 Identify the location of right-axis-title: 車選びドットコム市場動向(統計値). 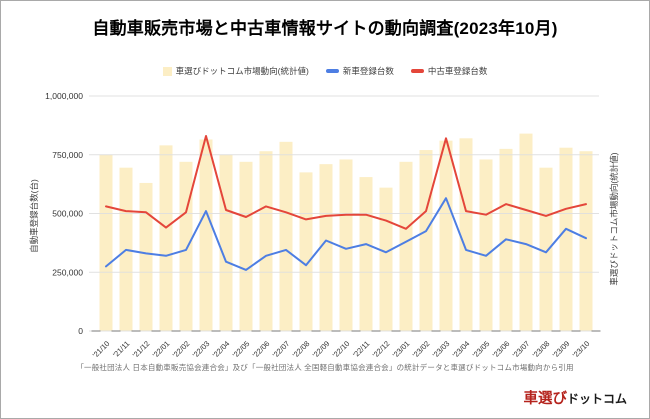
(614, 219).